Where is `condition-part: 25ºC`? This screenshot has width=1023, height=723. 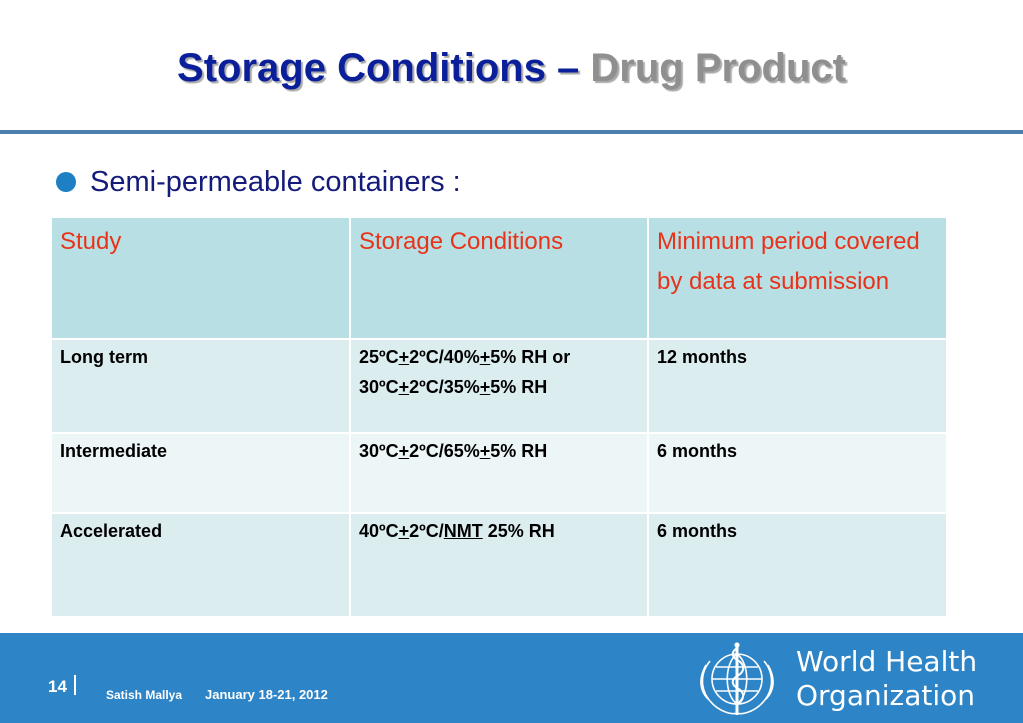 condition-part: 25ºC is located at coordinates (379, 357).